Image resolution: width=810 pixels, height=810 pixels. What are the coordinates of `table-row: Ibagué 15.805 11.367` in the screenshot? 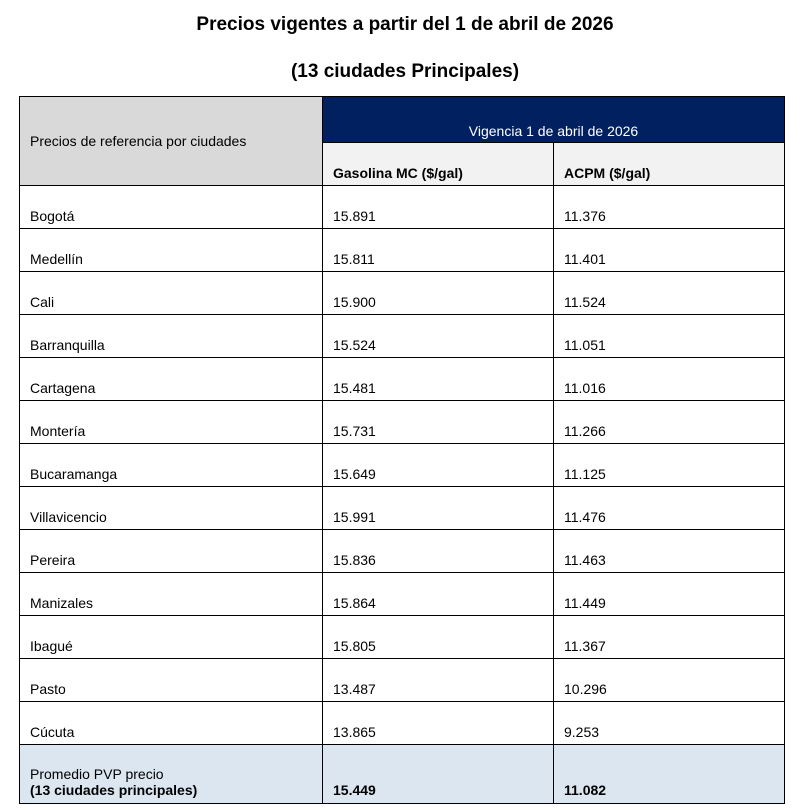 It's located at (402, 637).